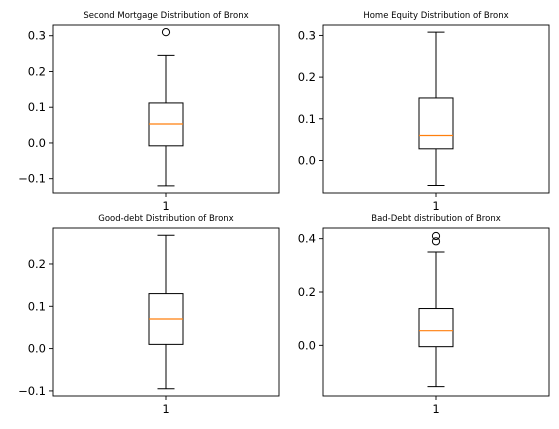 This screenshot has height=429, width=559. I want to click on chart-title: Good-debt Distribution of Bronx, so click(165, 219).